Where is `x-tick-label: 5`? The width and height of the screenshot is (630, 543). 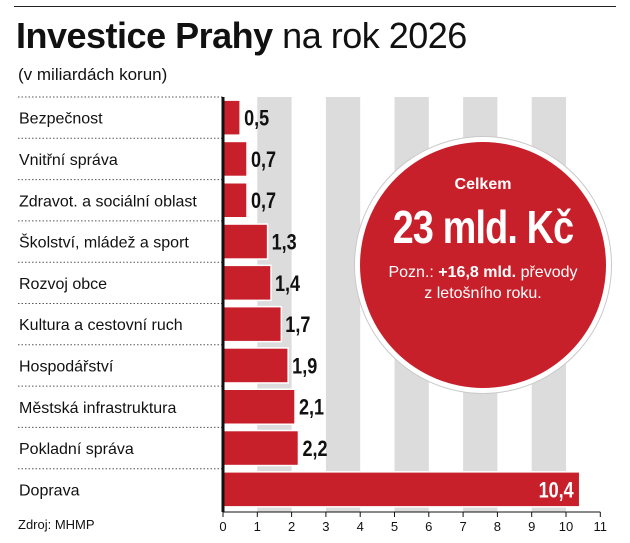
x-tick-label: 5 is located at coordinates (394, 526).